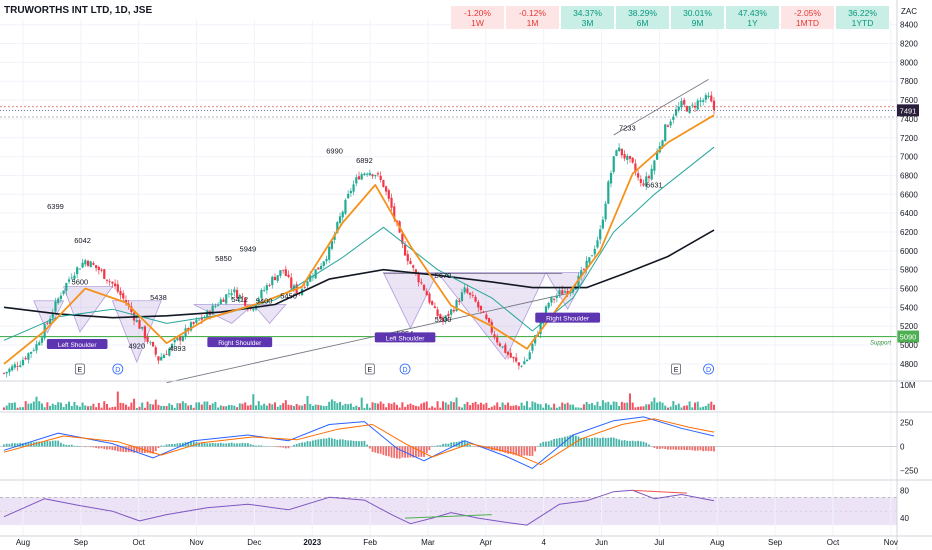 Image resolution: width=932 pixels, height=550 pixels. I want to click on perf-cell: 30.01% 9M, so click(697, 17).